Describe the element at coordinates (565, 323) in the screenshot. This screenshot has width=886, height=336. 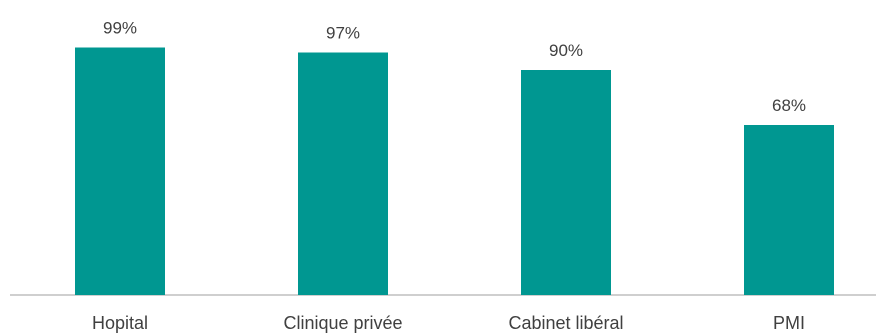
I see `category-label-2: Cabinet libéral` at that location.